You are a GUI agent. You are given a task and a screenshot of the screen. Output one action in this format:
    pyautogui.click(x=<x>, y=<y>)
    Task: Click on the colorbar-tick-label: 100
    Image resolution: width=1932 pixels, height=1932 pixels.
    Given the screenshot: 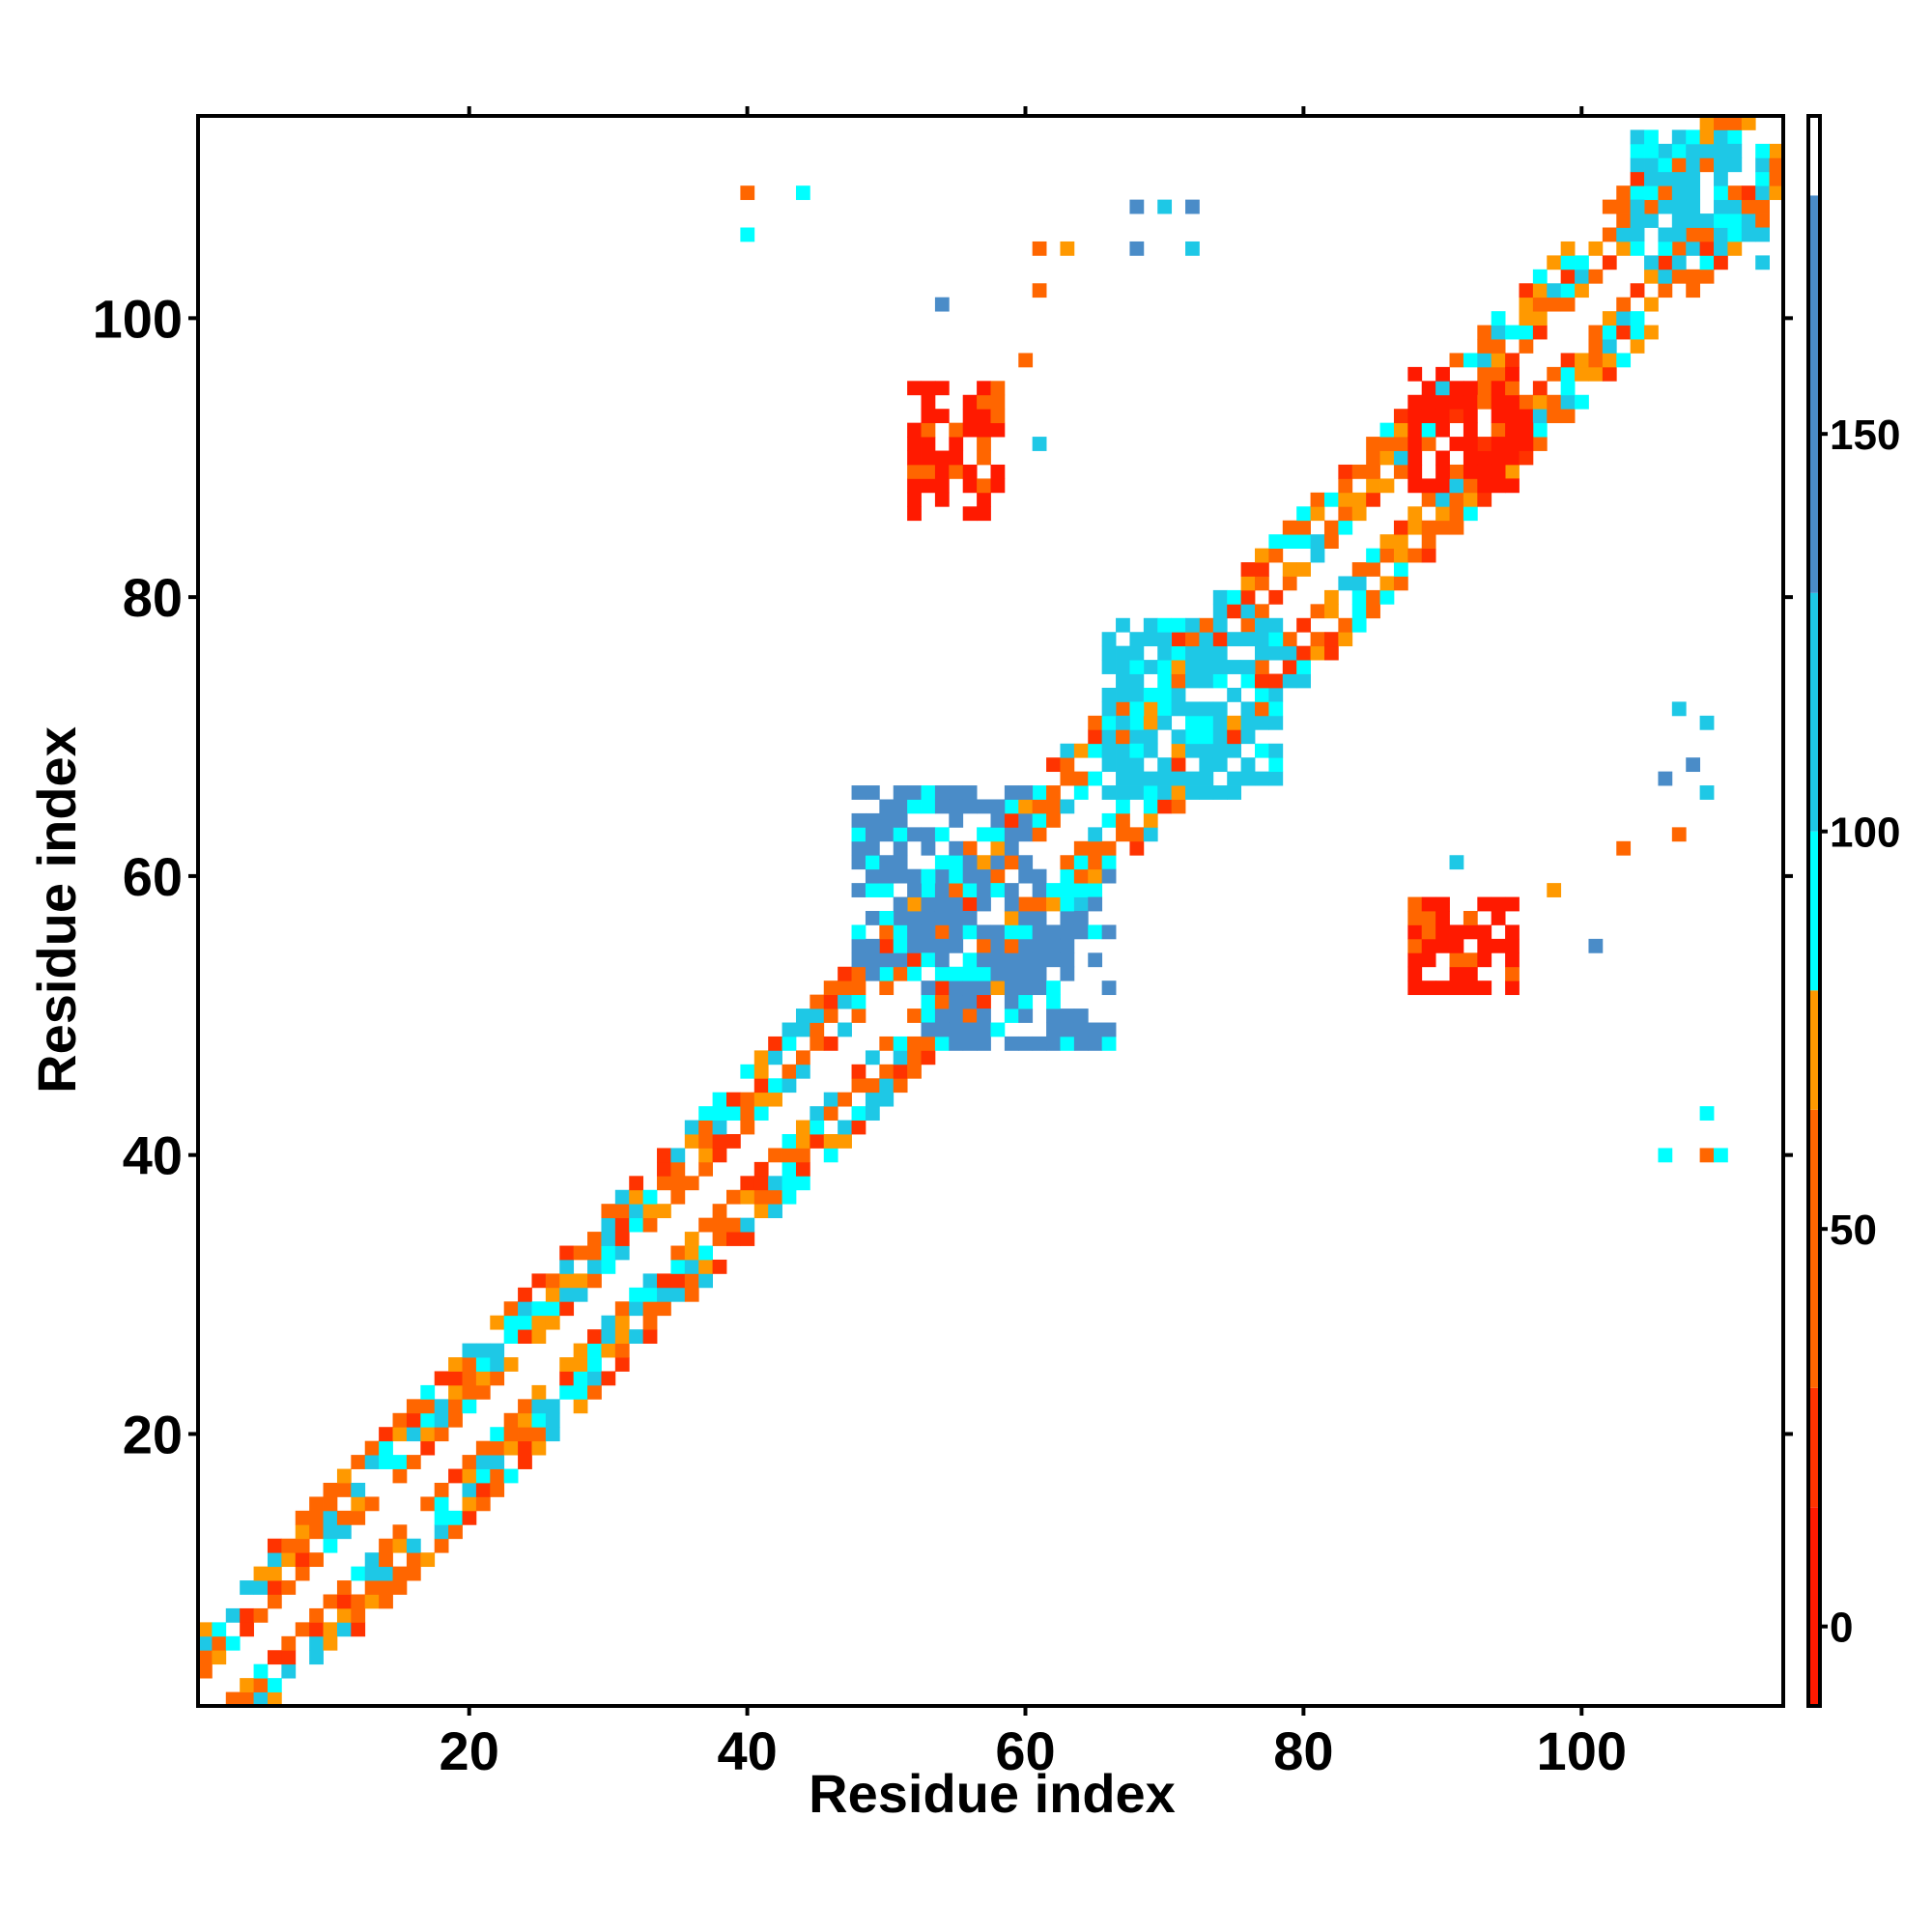 What is the action you would take?
    pyautogui.click(x=1865, y=833)
    